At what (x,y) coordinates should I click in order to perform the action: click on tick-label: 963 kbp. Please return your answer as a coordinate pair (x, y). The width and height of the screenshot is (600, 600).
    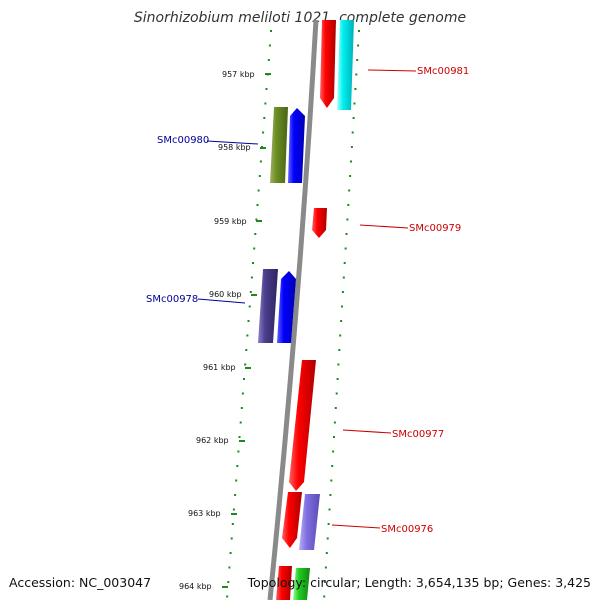
    Looking at the image, I should click on (204, 513).